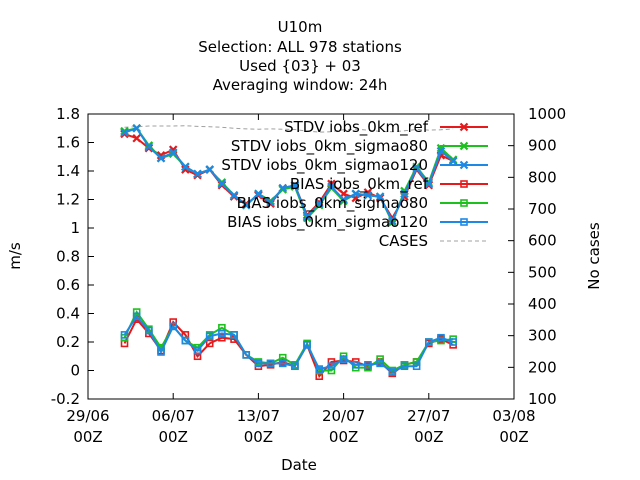 The image size is (640, 480). What do you see at coordinates (68, 114) in the screenshot?
I see `y-tick-label: 1.8` at bounding box center [68, 114].